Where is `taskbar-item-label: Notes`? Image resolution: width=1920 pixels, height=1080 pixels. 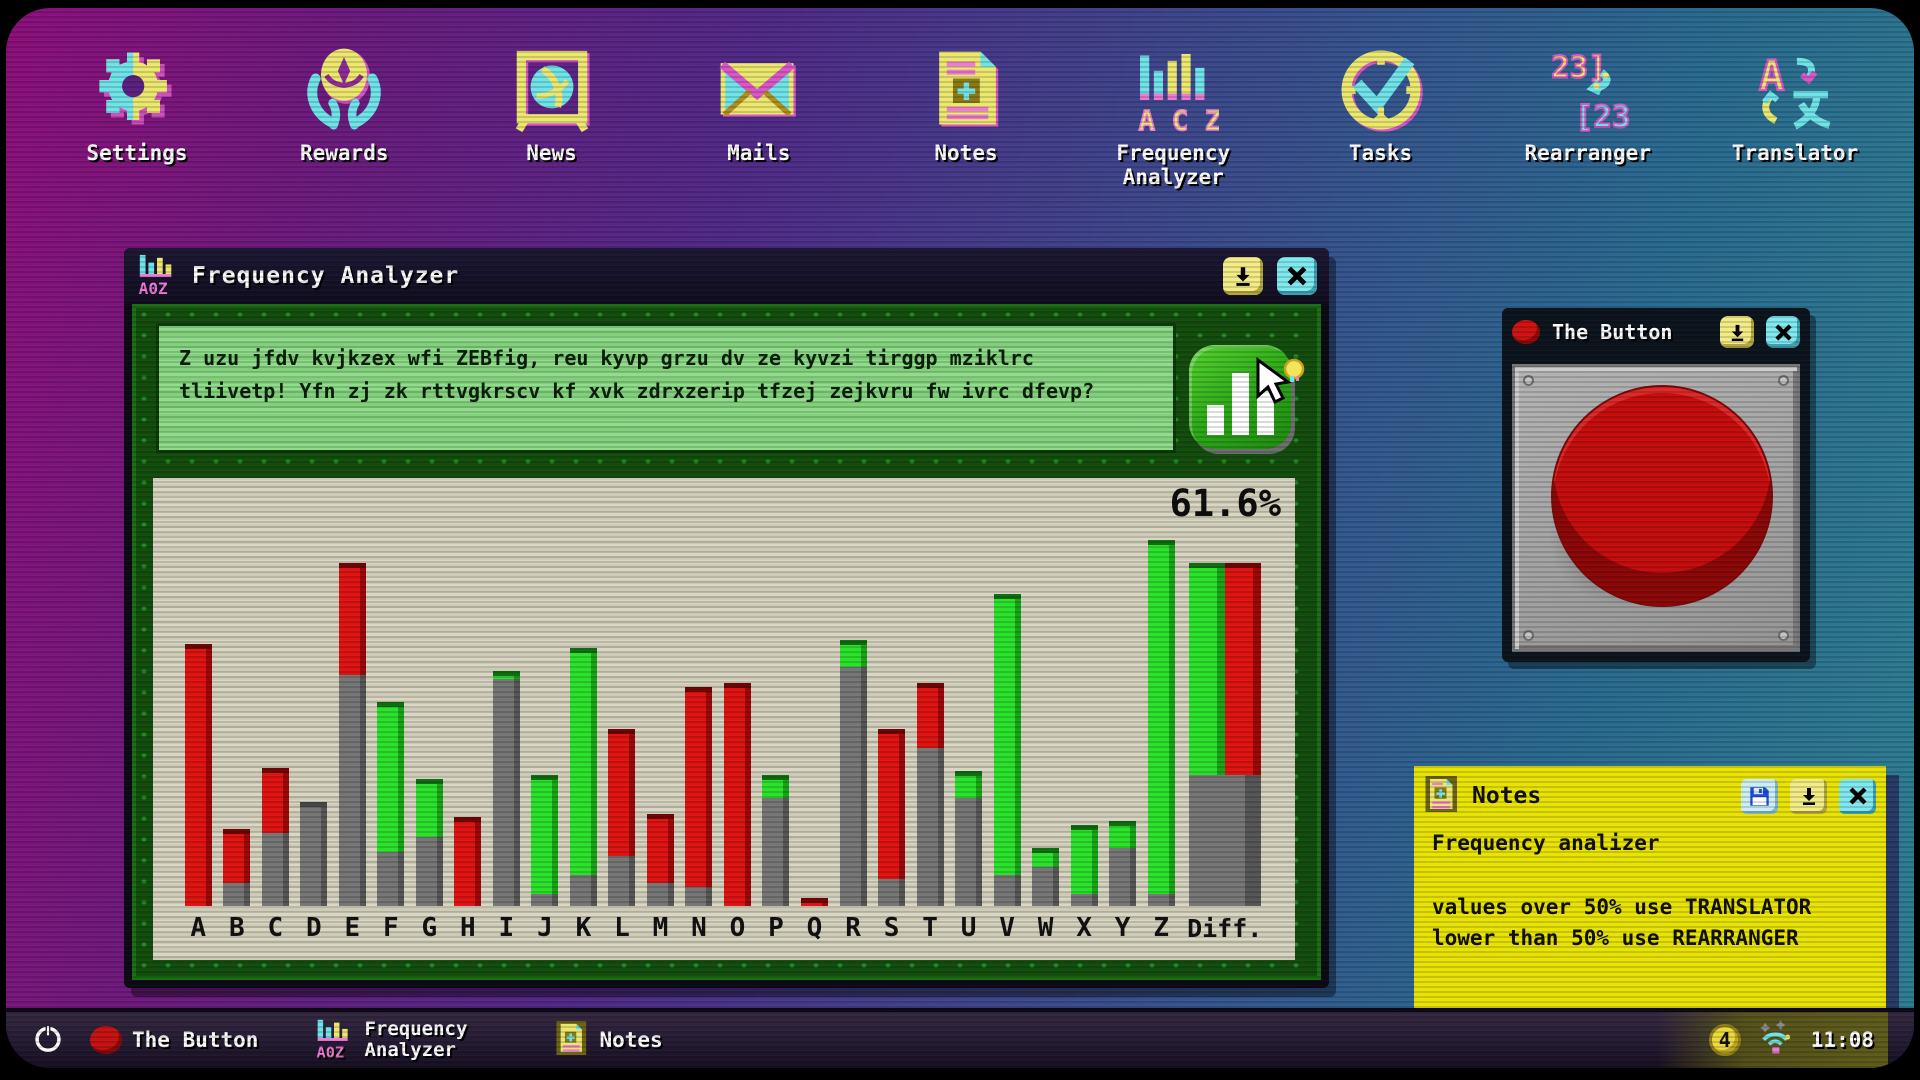 taskbar-item-label: Notes is located at coordinates (631, 1040).